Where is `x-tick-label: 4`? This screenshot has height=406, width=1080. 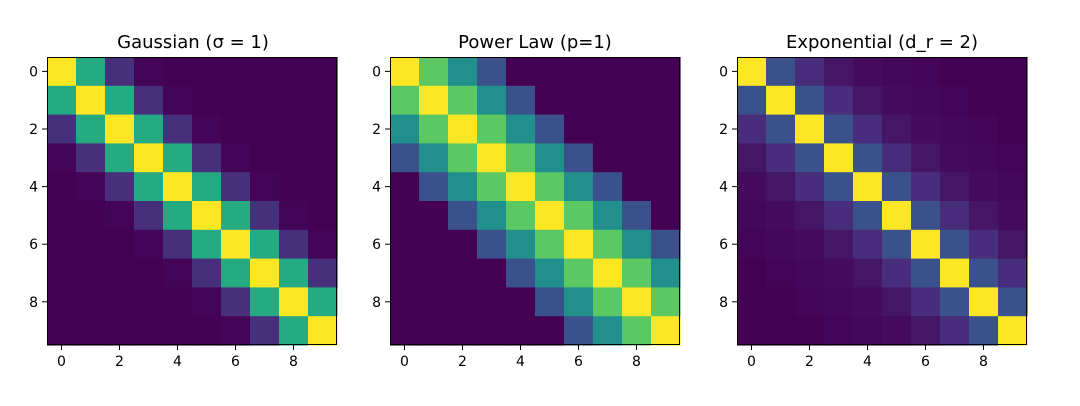
x-tick-label: 4 is located at coordinates (177, 362).